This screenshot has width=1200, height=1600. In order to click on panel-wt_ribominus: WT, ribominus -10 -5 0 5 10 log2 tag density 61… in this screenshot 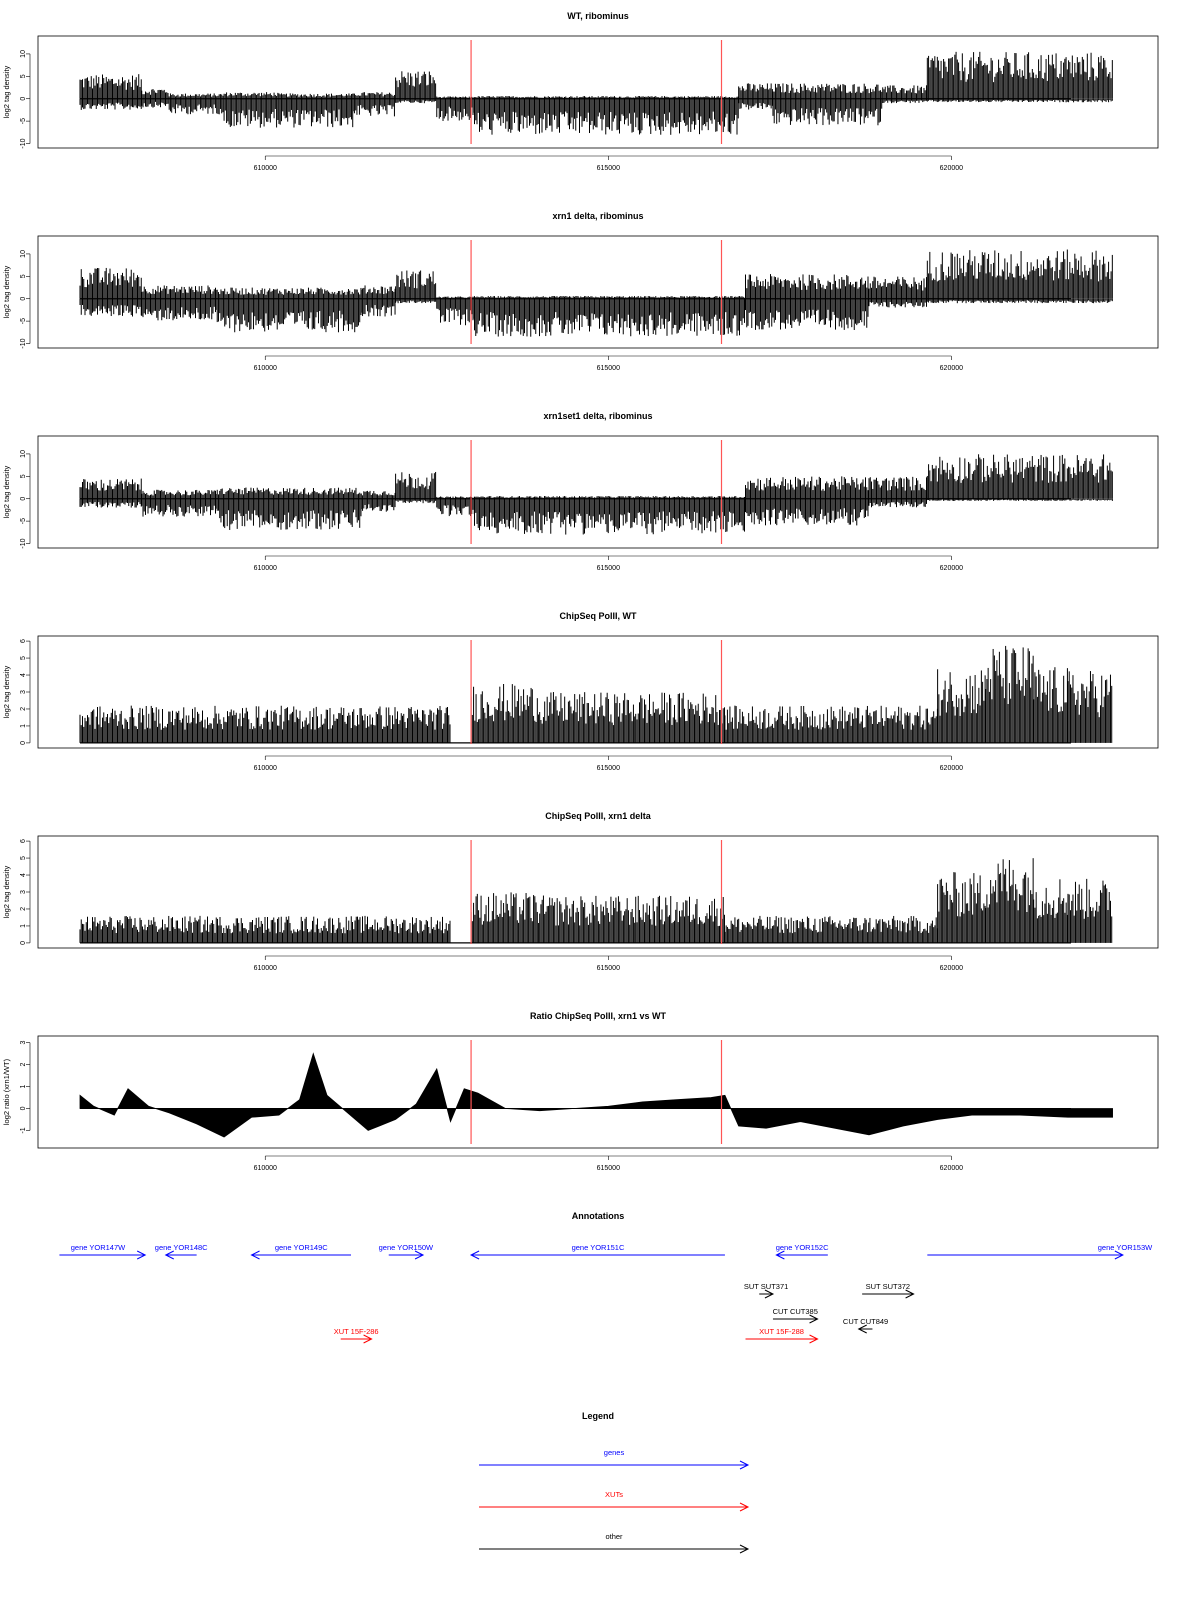, I will do `click(580, 91)`.